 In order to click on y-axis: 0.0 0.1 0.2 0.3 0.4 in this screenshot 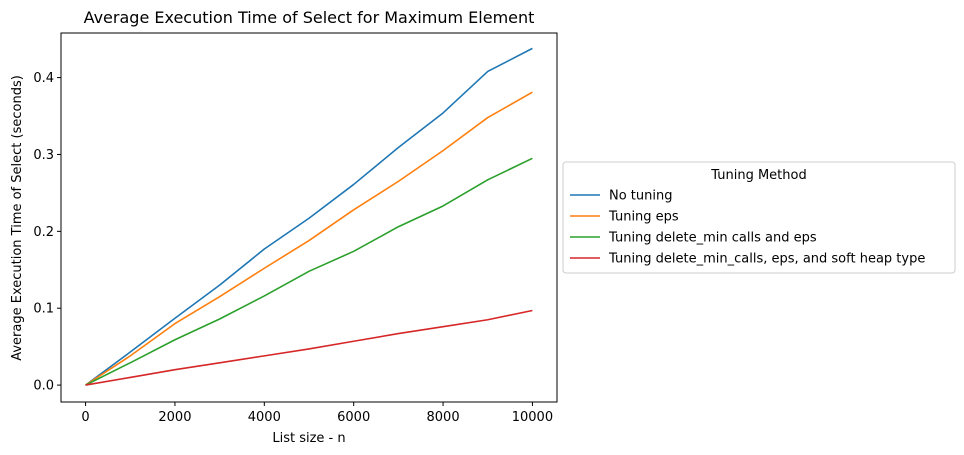, I will do `click(47, 232)`.